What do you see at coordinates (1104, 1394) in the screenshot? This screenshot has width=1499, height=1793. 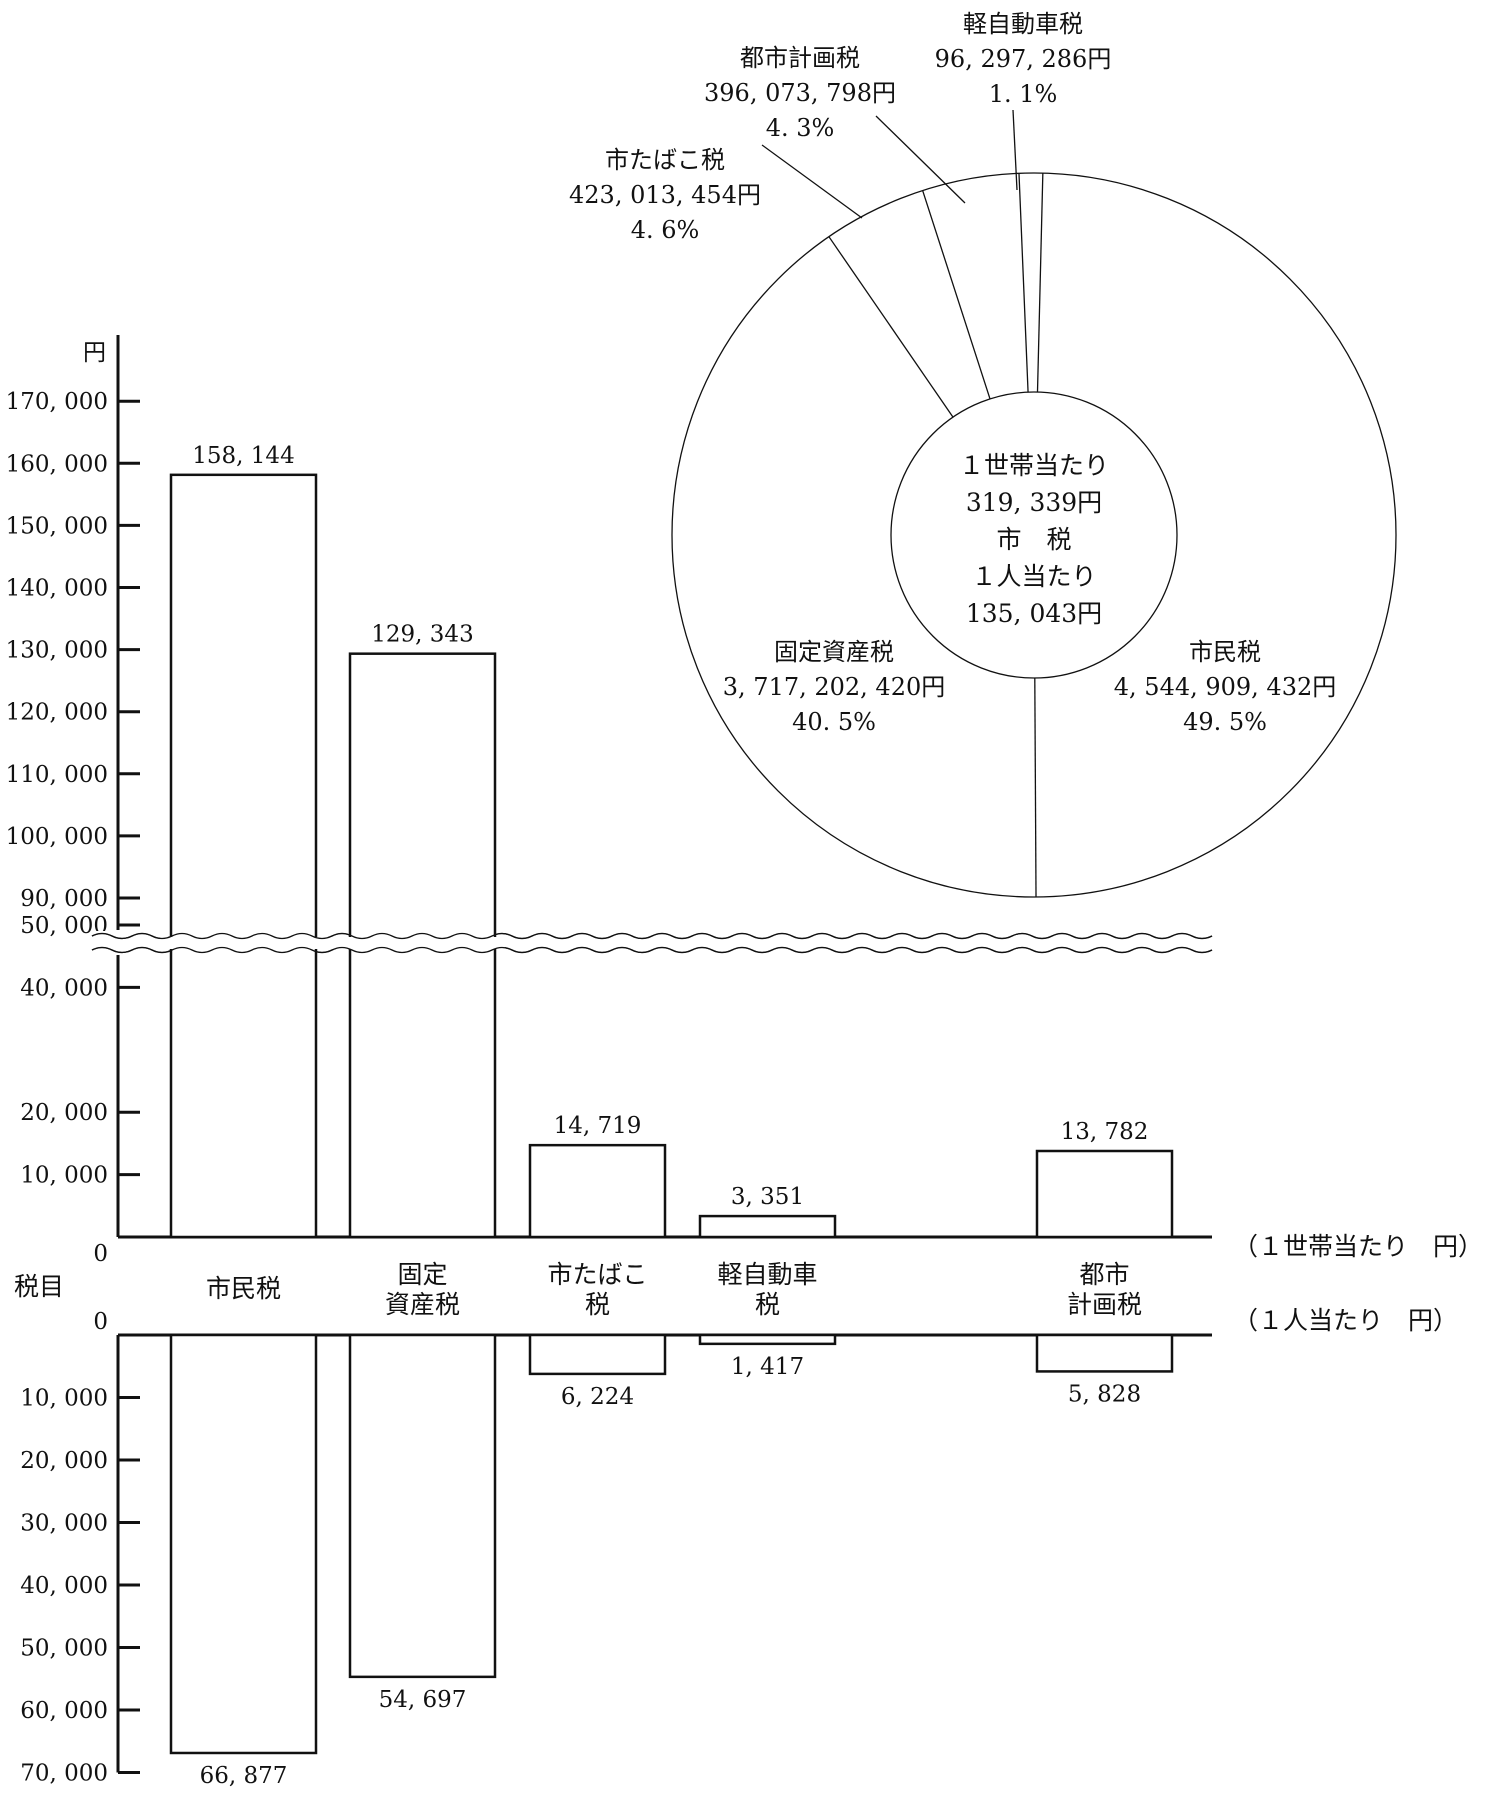 I see `per-person-value-label: 5, 828` at bounding box center [1104, 1394].